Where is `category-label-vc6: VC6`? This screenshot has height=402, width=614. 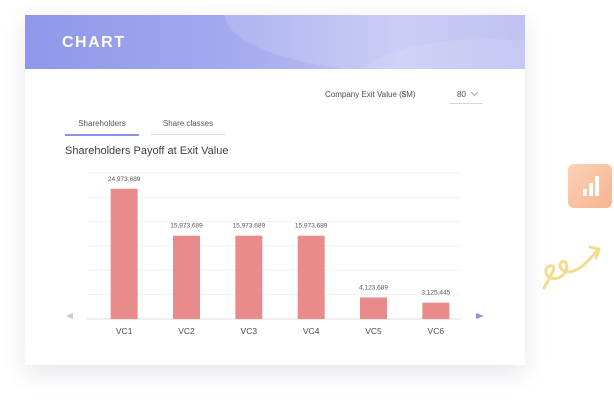
category-label-vc6: VC6 is located at coordinates (436, 331).